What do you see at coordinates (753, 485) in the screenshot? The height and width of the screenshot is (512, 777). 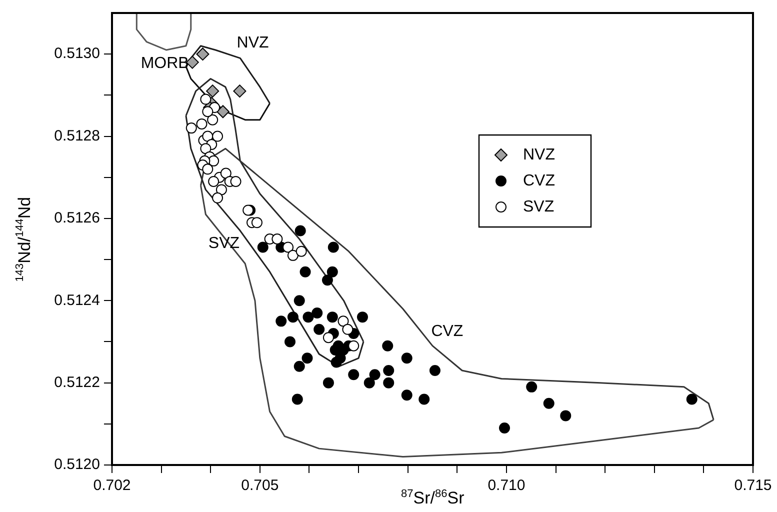 I see `x-tick-label: 0.715` at bounding box center [753, 485].